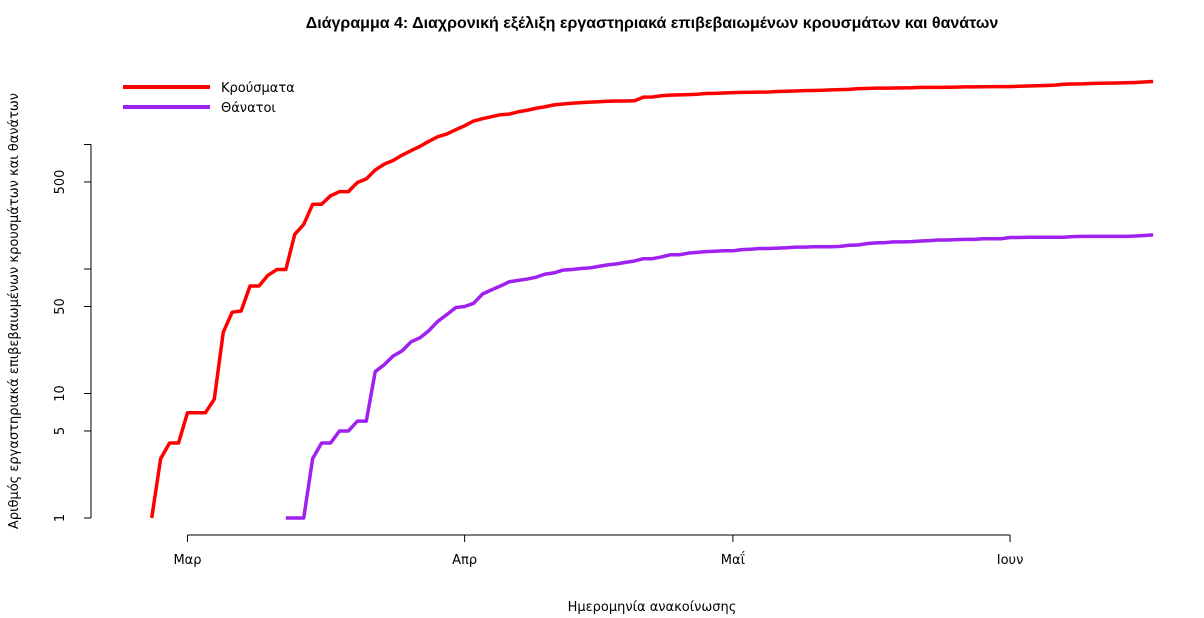 The height and width of the screenshot is (618, 1204). Describe the element at coordinates (464, 560) in the screenshot. I see `x-tick-label: Απρ` at that location.